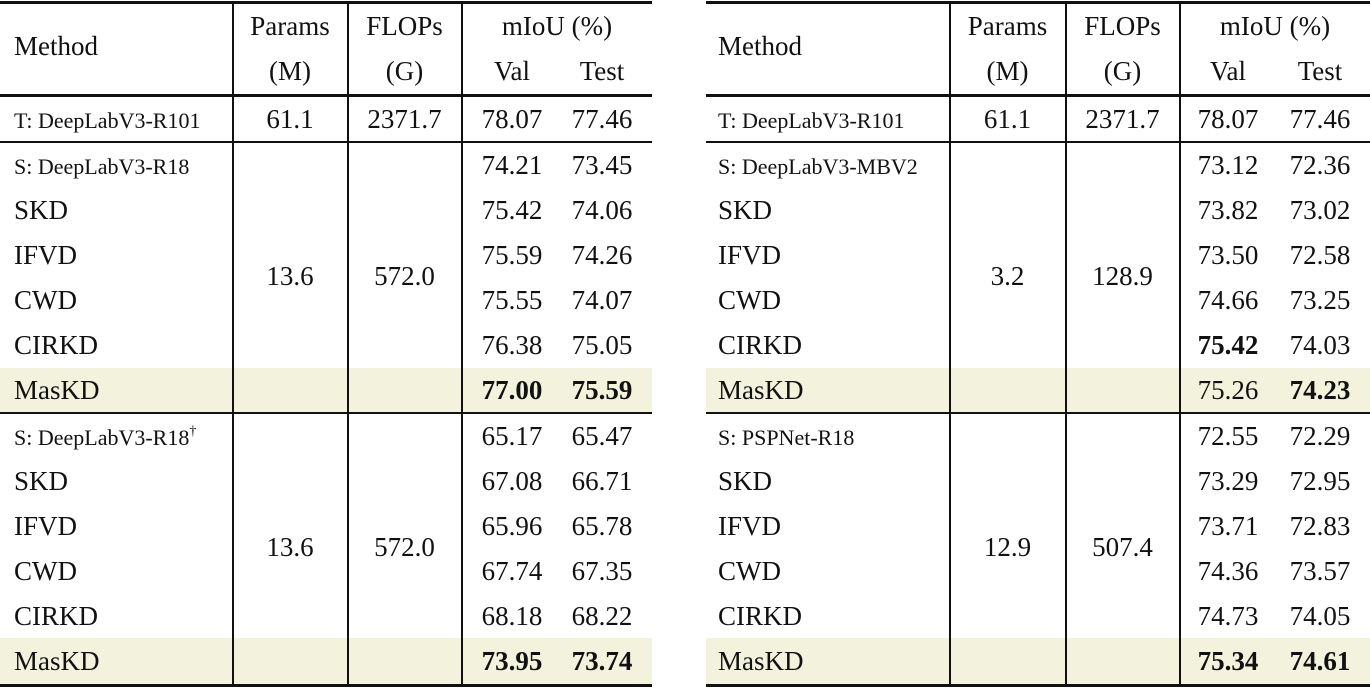  Describe the element at coordinates (512, 436) in the screenshot. I see `val-cell: 65.17` at that location.